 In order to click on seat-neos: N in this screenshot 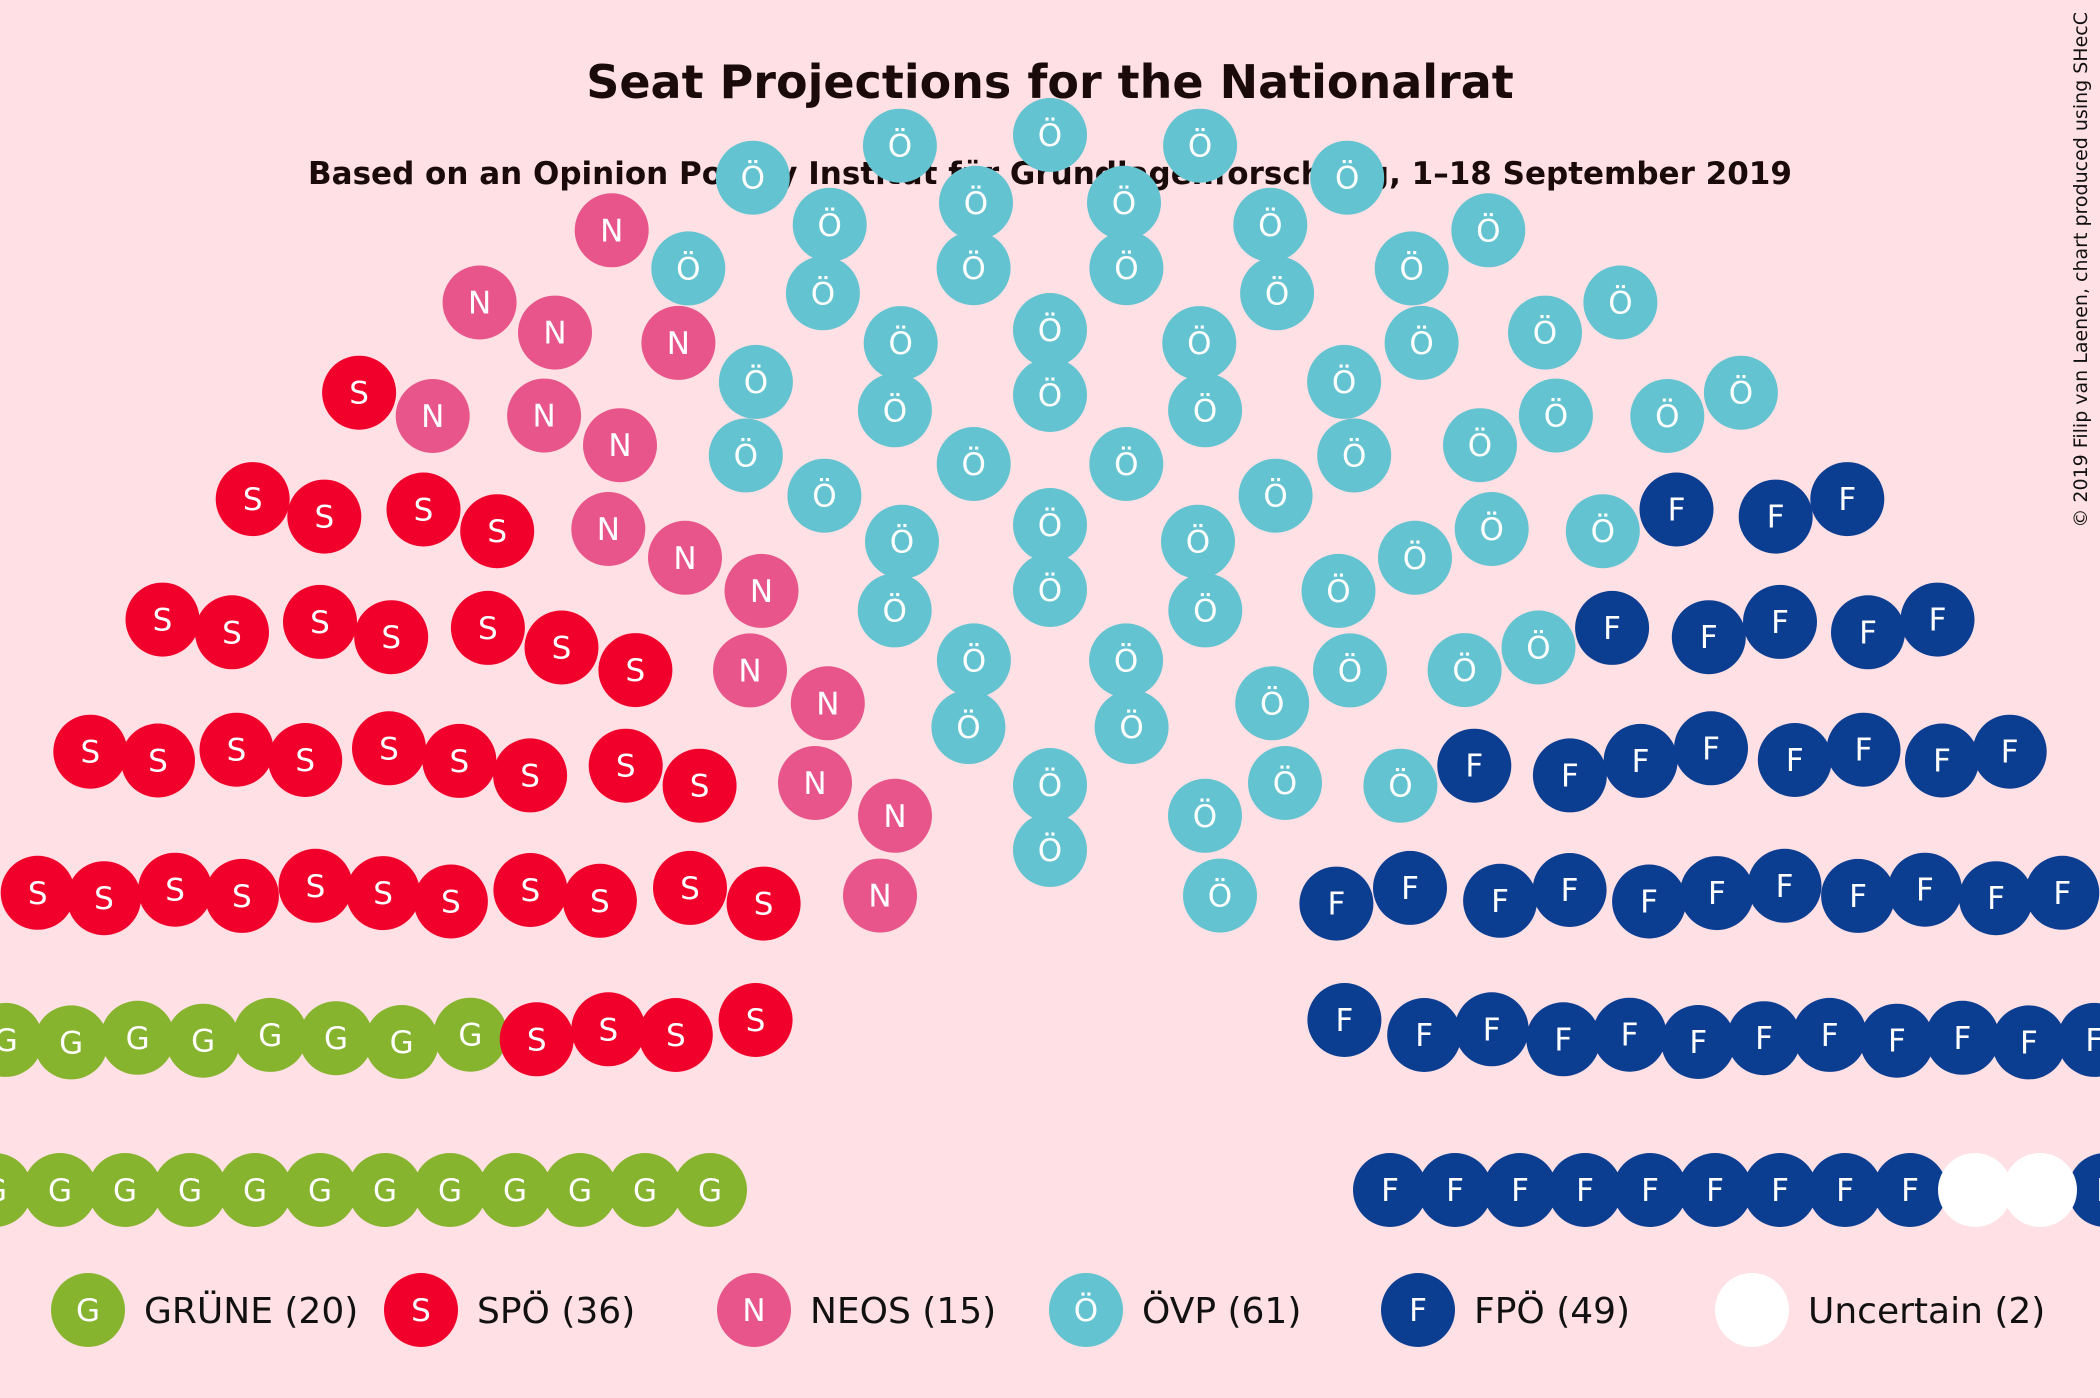, I will do `click(895, 815)`.